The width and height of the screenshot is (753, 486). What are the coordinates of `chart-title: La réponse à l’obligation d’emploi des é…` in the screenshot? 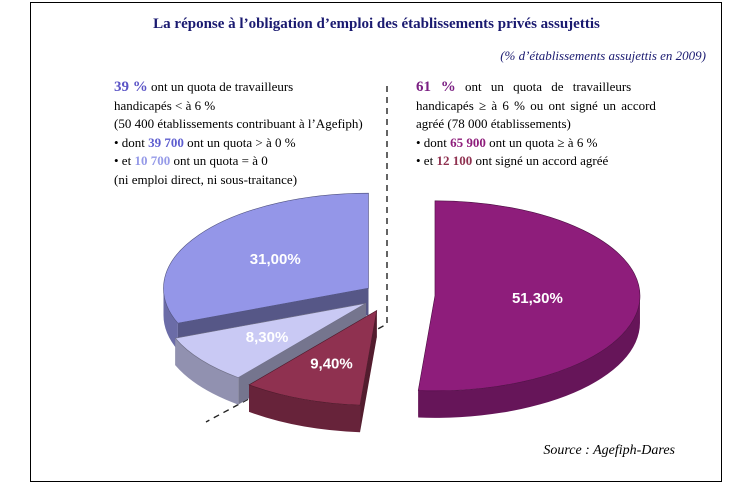 It's located at (376, 24).